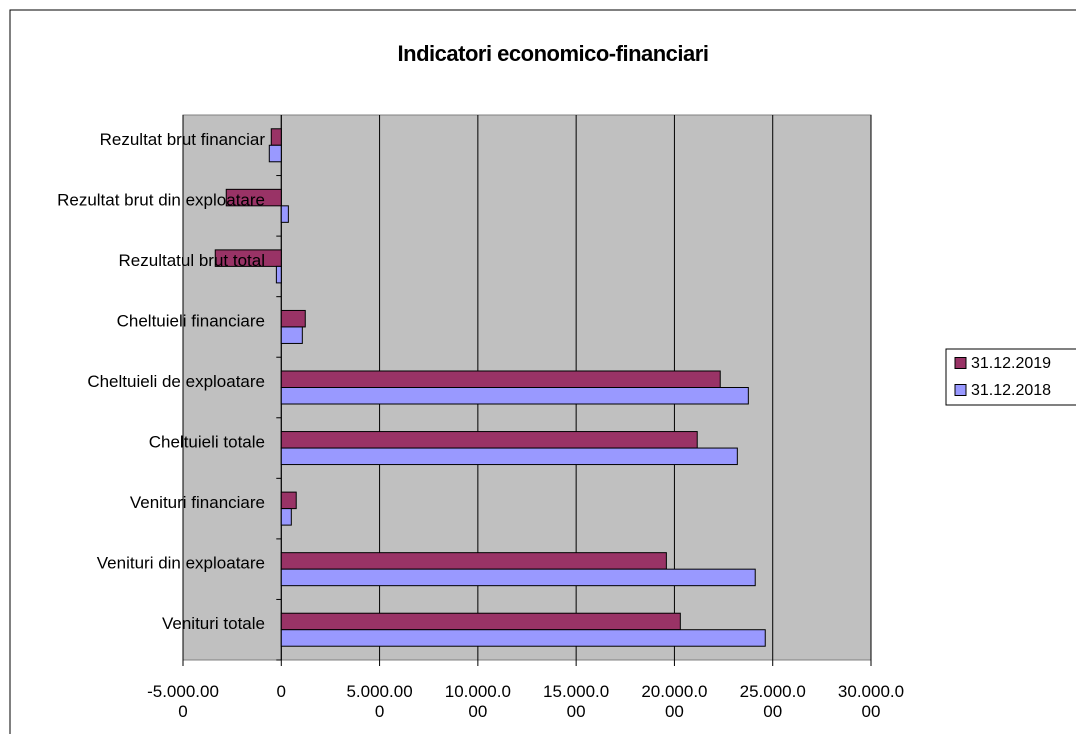 The height and width of the screenshot is (734, 1076). Describe the element at coordinates (207, 442) in the screenshot. I see `y-tick-label: Cheltuieli totale` at that location.